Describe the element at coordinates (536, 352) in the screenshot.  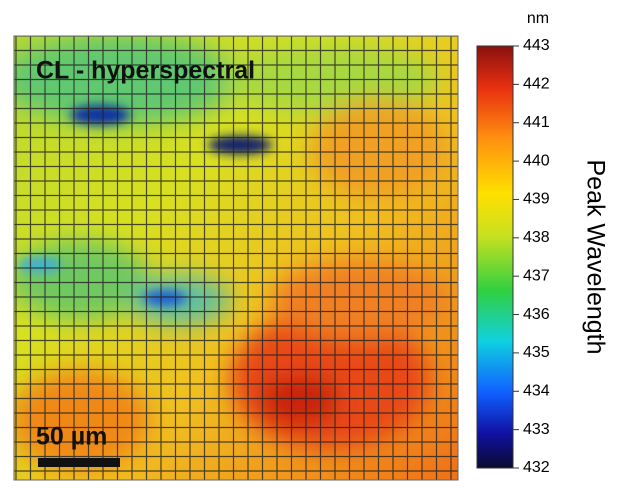
I see `colorbar-tick-label: 435` at that location.